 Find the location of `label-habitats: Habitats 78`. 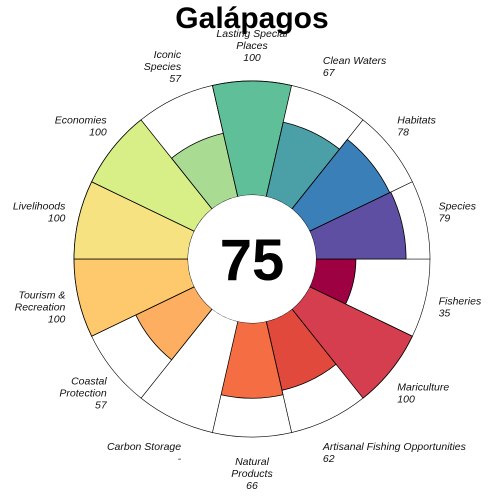

label-habitats: Habitats 78 is located at coordinates (416, 127).